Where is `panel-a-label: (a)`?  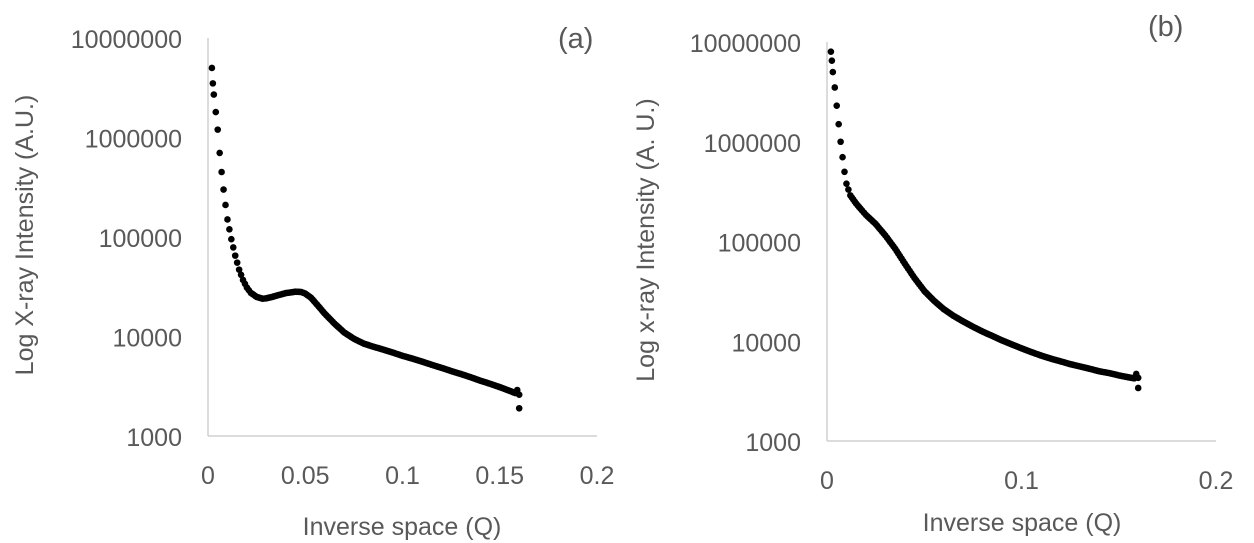 panel-a-label: (a) is located at coordinates (575, 39).